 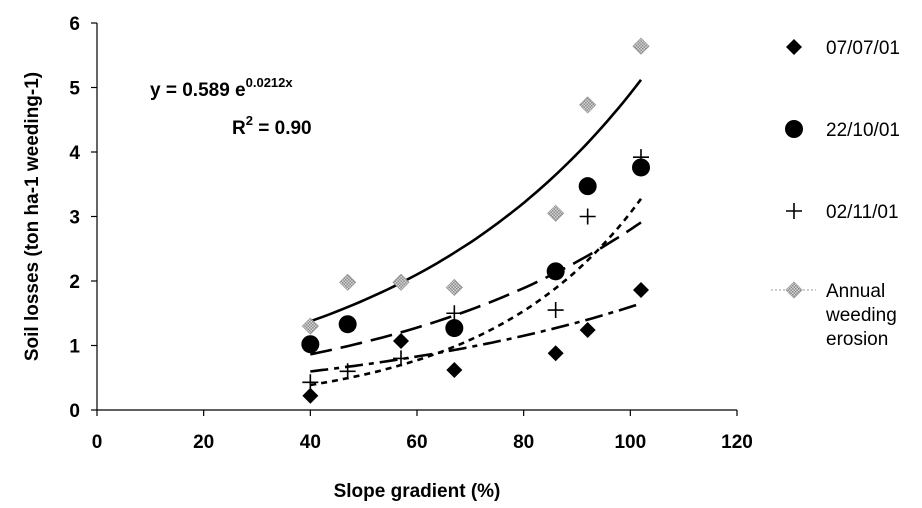 What do you see at coordinates (630, 442) in the screenshot?
I see `x-tick-label: 100` at bounding box center [630, 442].